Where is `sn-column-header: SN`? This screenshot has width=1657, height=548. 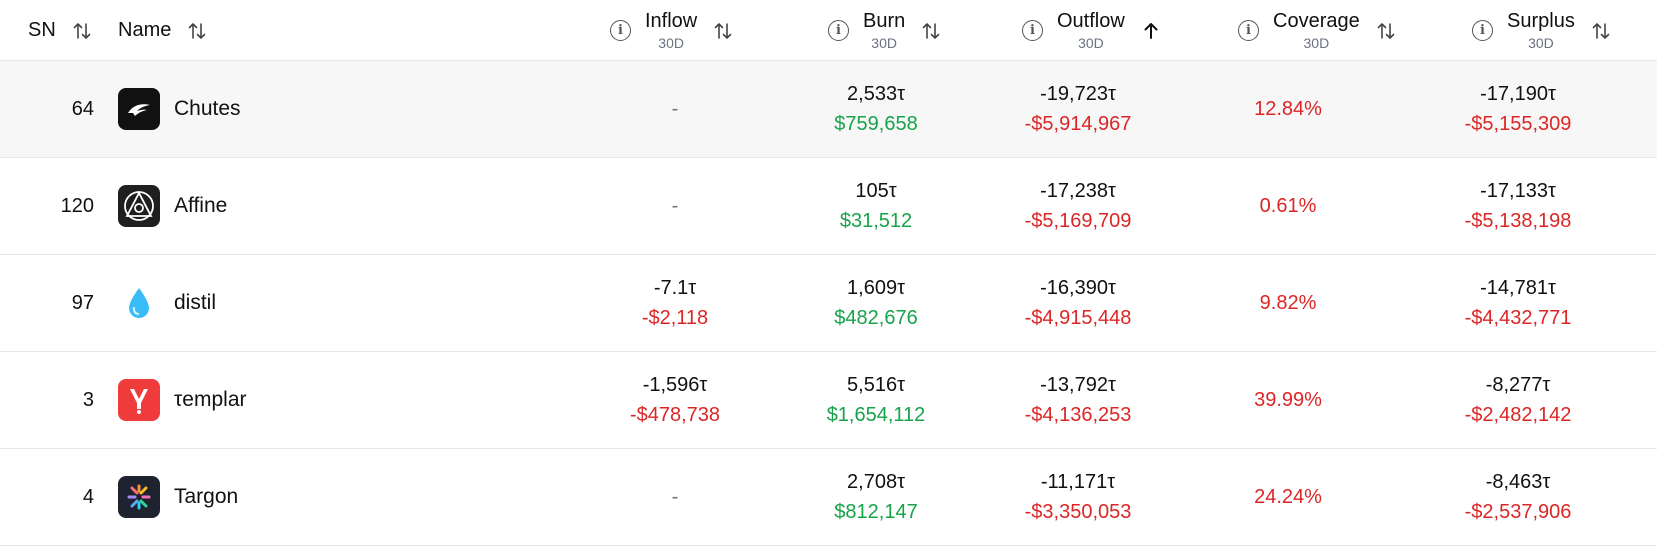 sn-column-header: SN is located at coordinates (61, 30).